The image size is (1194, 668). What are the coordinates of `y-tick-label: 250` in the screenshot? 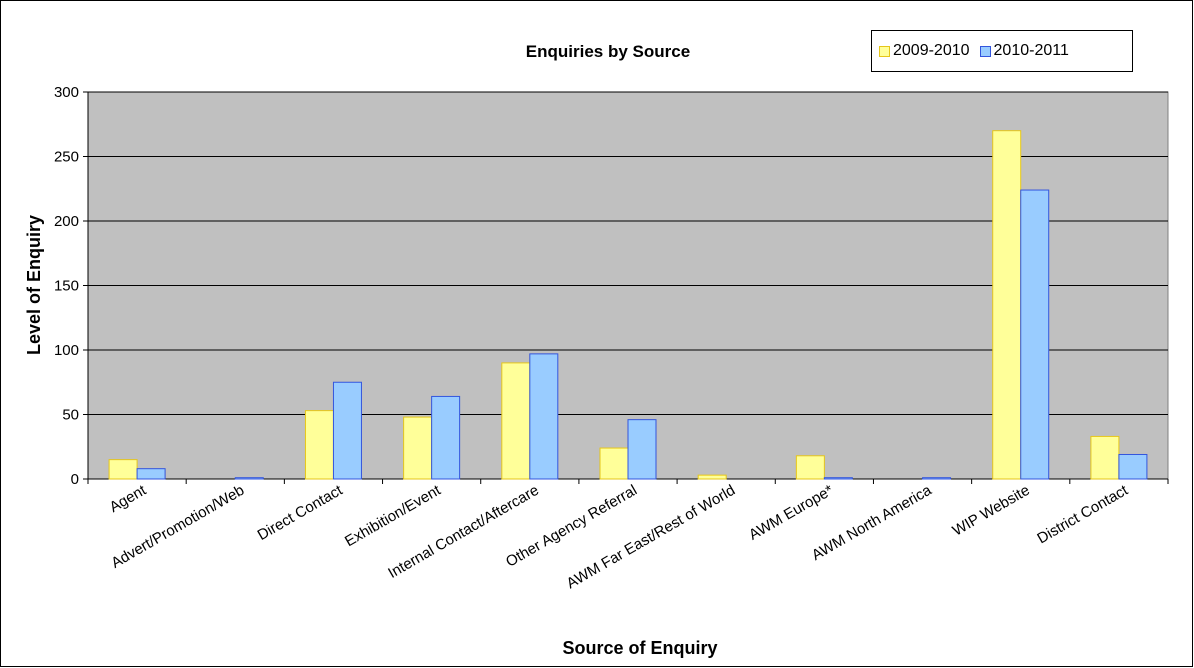 It's located at (66, 157).